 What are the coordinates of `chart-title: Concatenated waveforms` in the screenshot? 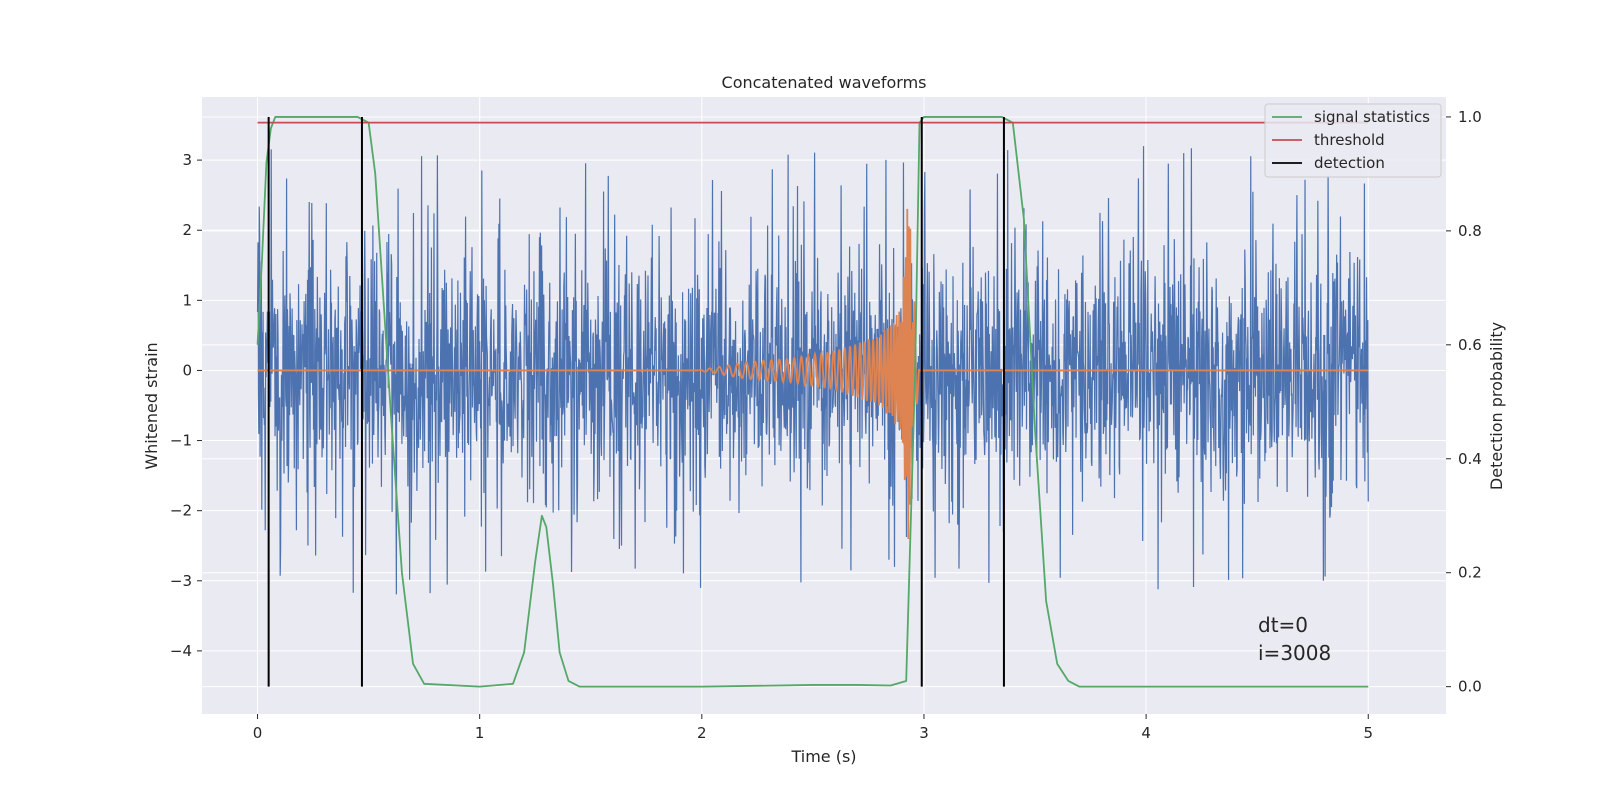 It's located at (824, 82).